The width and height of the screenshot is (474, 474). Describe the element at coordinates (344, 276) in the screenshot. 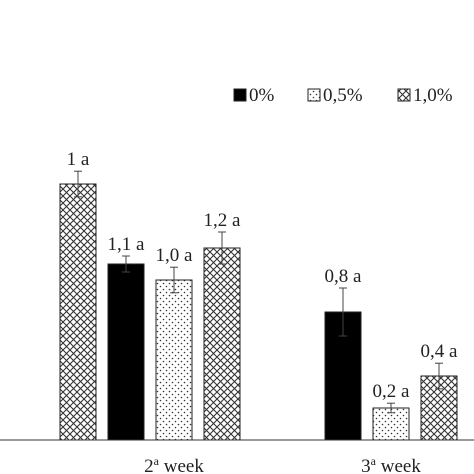

I see `data-label: 0,8 a` at that location.